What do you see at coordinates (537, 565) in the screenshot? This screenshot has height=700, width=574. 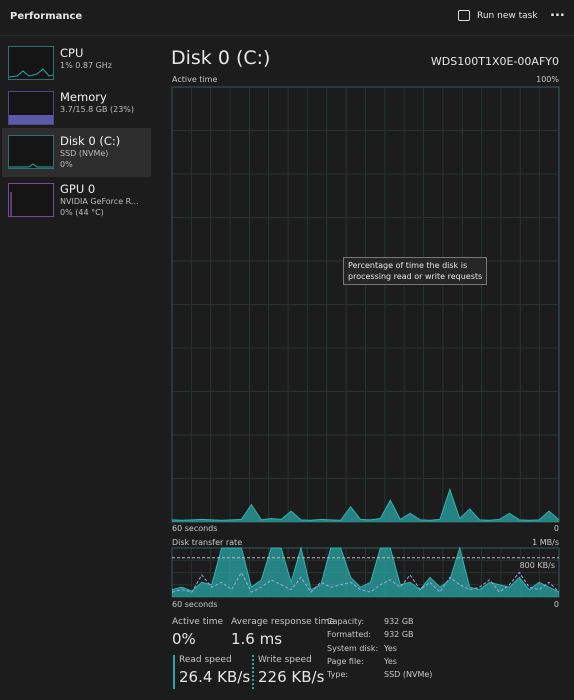 I see `transfer-mark-label: 800 KB/s` at bounding box center [537, 565].